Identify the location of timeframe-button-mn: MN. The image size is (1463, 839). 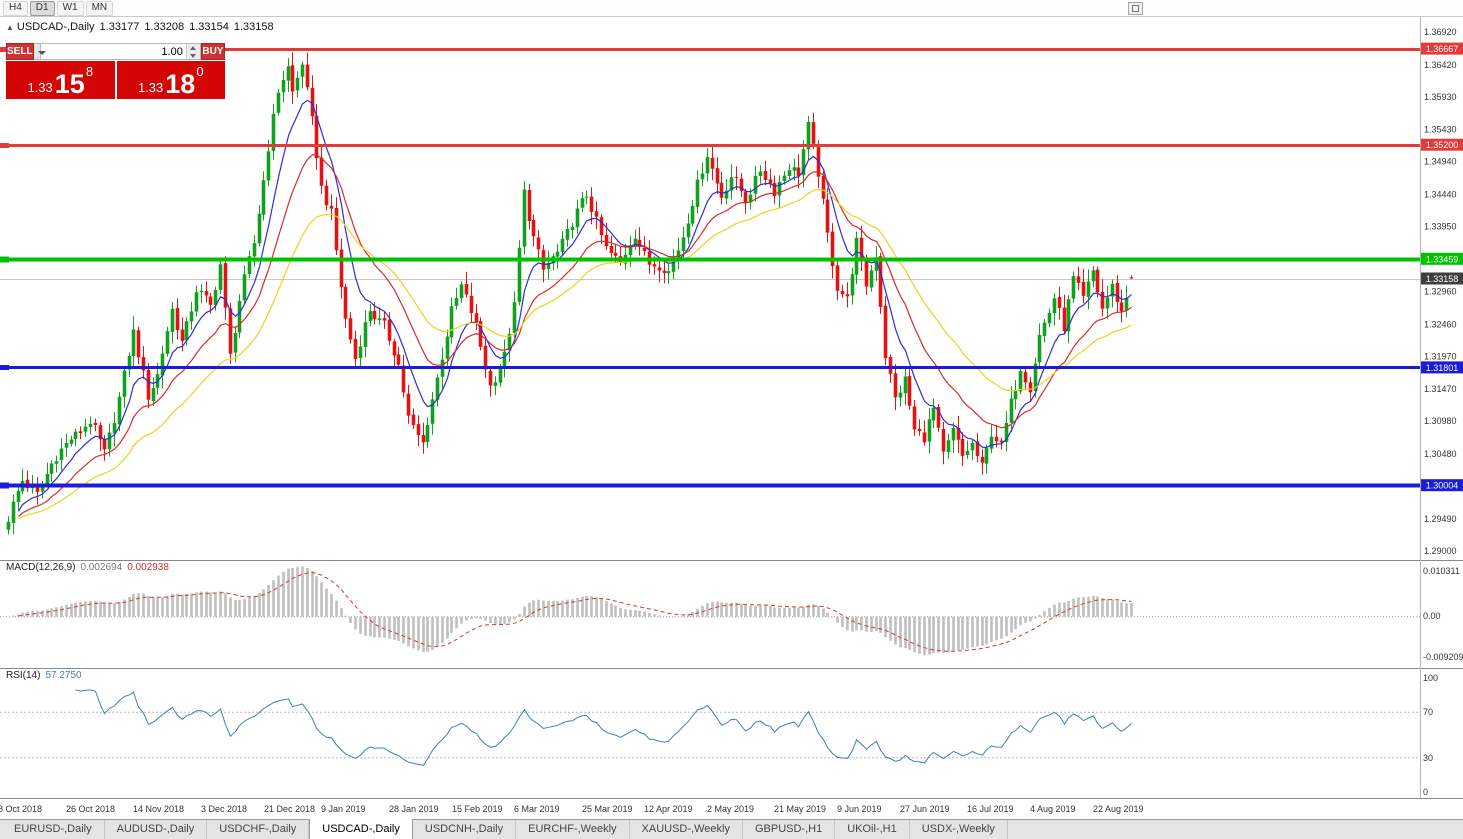
(99, 8).